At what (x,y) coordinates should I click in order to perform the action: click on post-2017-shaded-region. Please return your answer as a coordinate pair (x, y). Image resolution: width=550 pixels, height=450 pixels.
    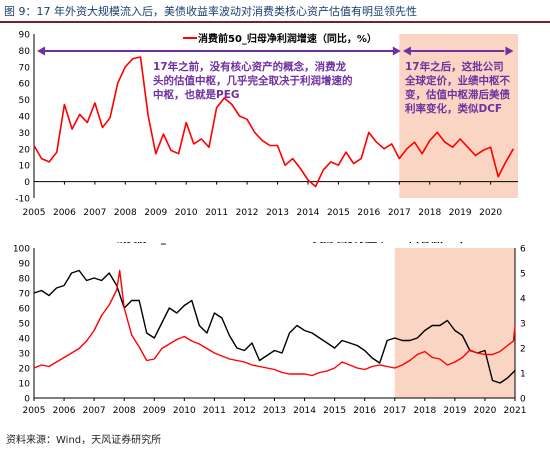
    Looking at the image, I should click on (455, 323).